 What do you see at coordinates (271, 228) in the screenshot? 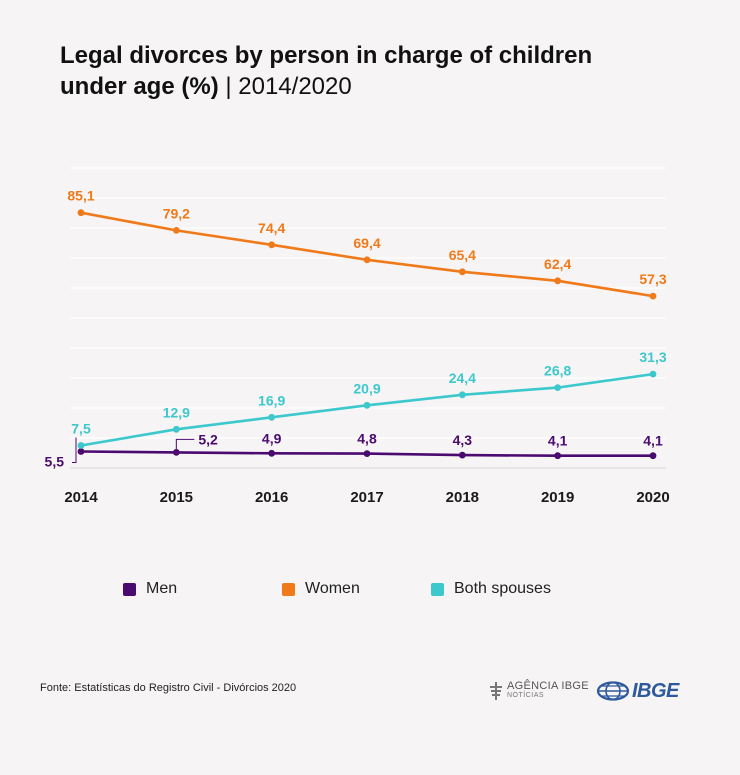
I see `data-label-women: 74,4` at bounding box center [271, 228].